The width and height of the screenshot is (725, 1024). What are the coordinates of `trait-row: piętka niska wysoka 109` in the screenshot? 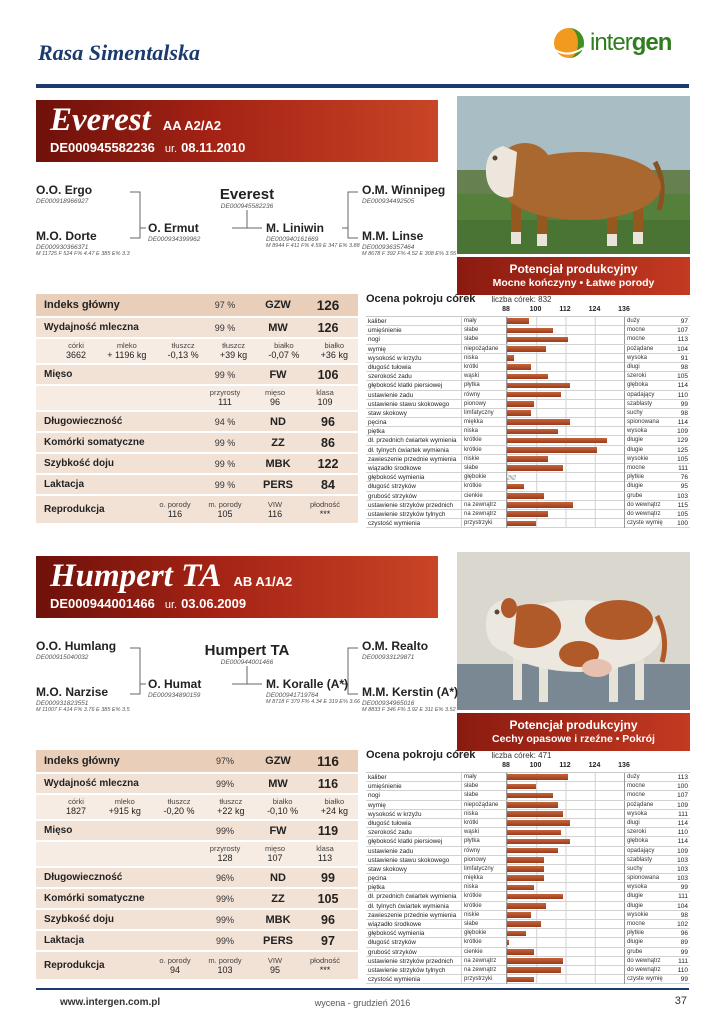 It's located at (528, 432).